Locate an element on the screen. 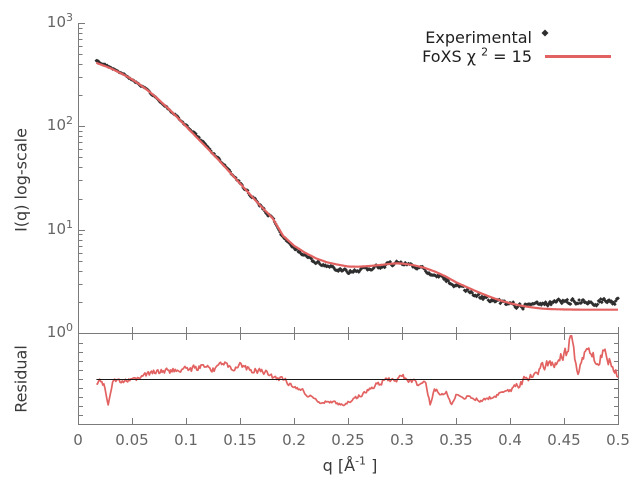  x-tick-label-0.35: 0.35 is located at coordinates (456, 440).